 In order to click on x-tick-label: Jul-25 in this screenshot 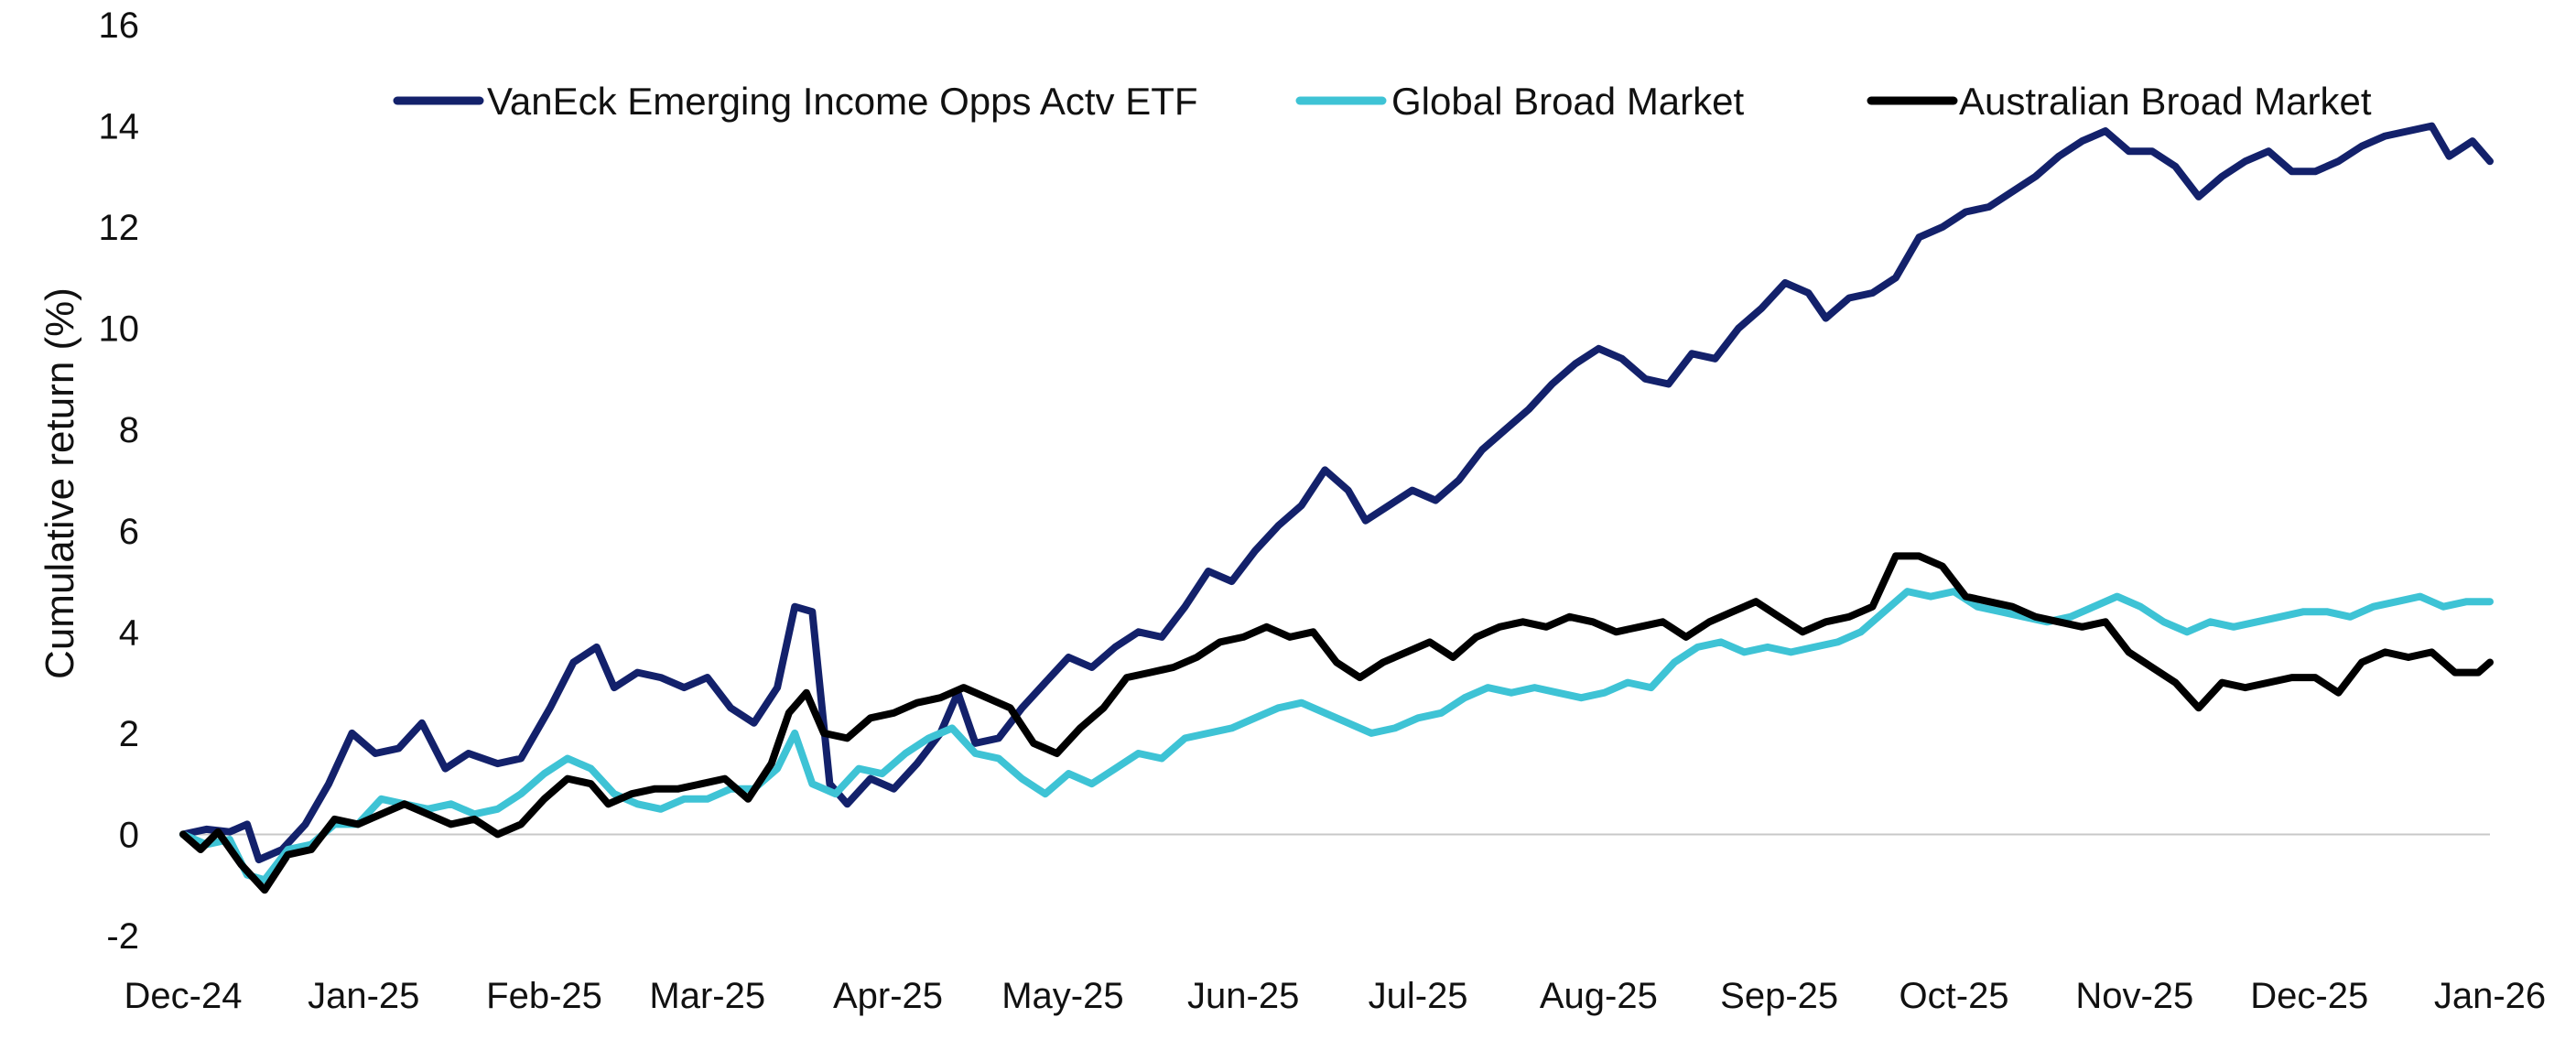, I will do `click(1419, 996)`.